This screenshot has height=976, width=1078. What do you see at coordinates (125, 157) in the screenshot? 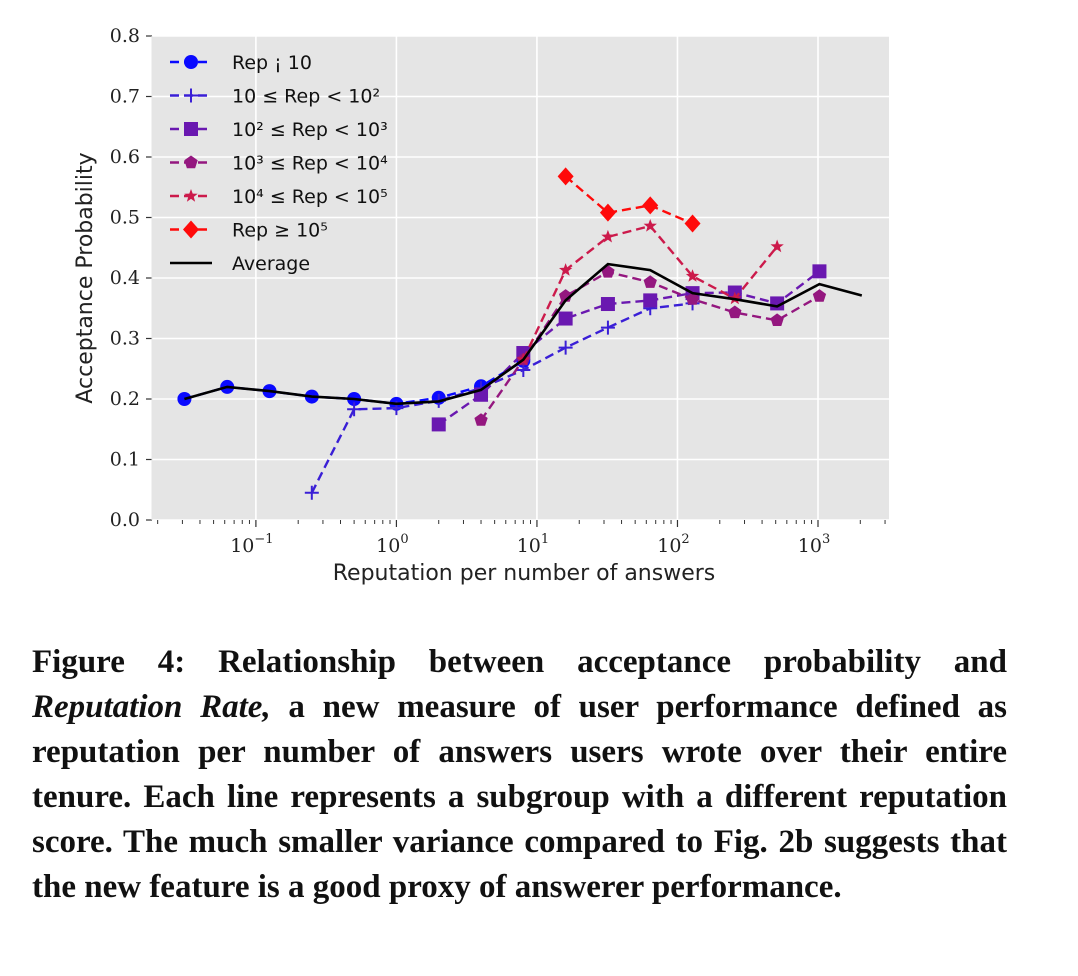
I see `y-tick-label: 0.6` at bounding box center [125, 157].